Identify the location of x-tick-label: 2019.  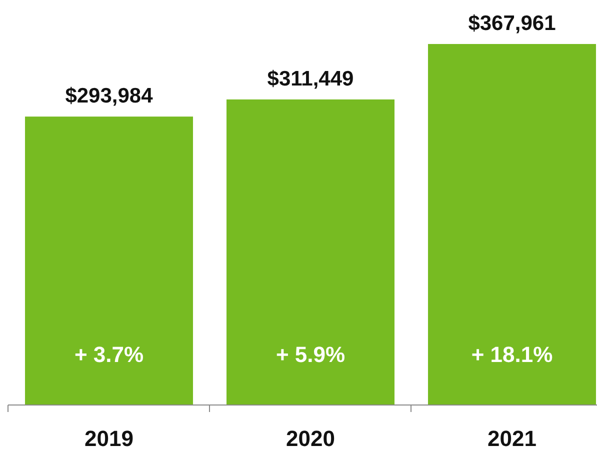
(109, 438).